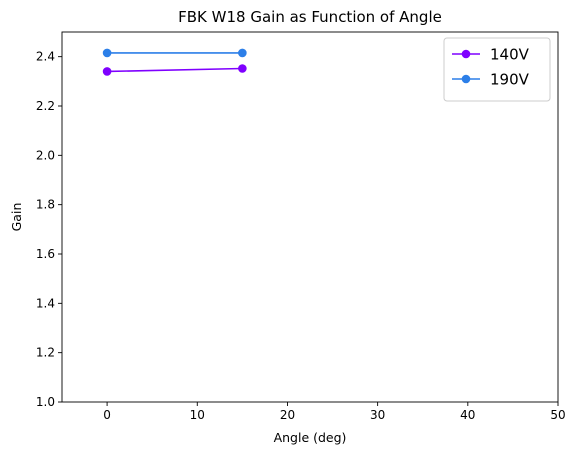 Image resolution: width=576 pixels, height=459 pixels. I want to click on legend: 140V 190V, so click(497, 69).